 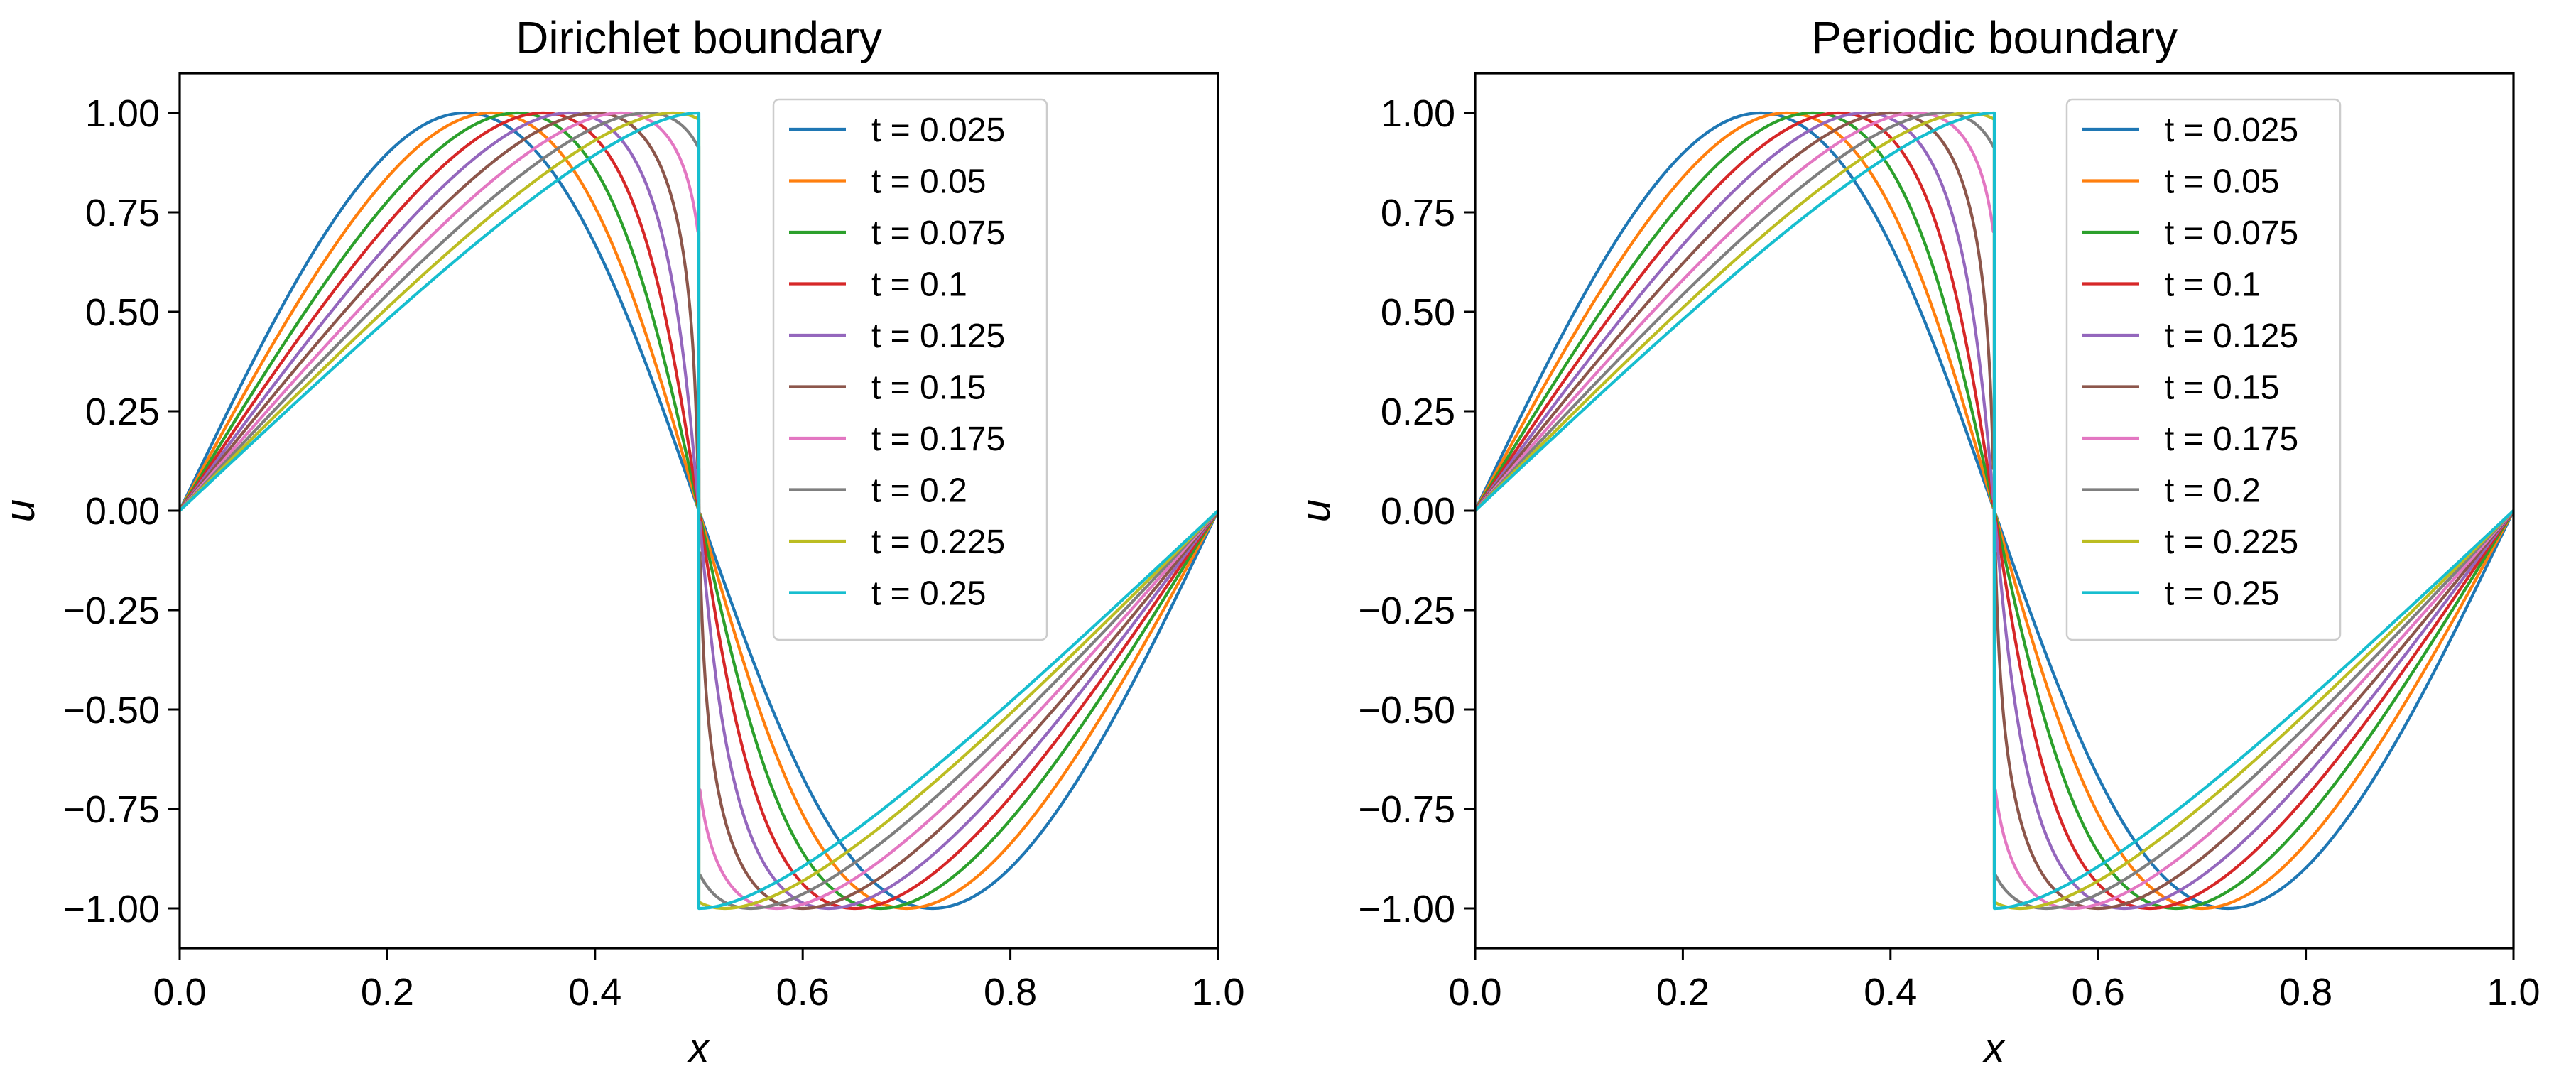 I want to click on chart-title: Dirichlet boundary, so click(x=699, y=37).